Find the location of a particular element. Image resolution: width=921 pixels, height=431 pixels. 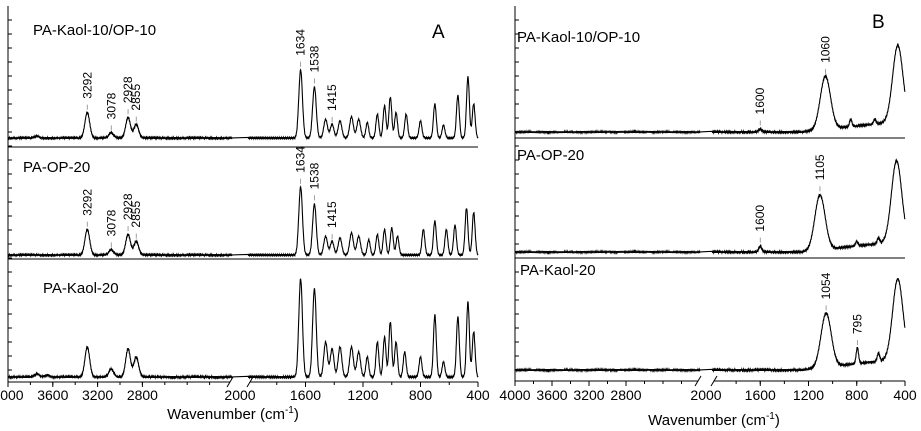

x-tick-label-b-800: 800 is located at coordinates (857, 395).